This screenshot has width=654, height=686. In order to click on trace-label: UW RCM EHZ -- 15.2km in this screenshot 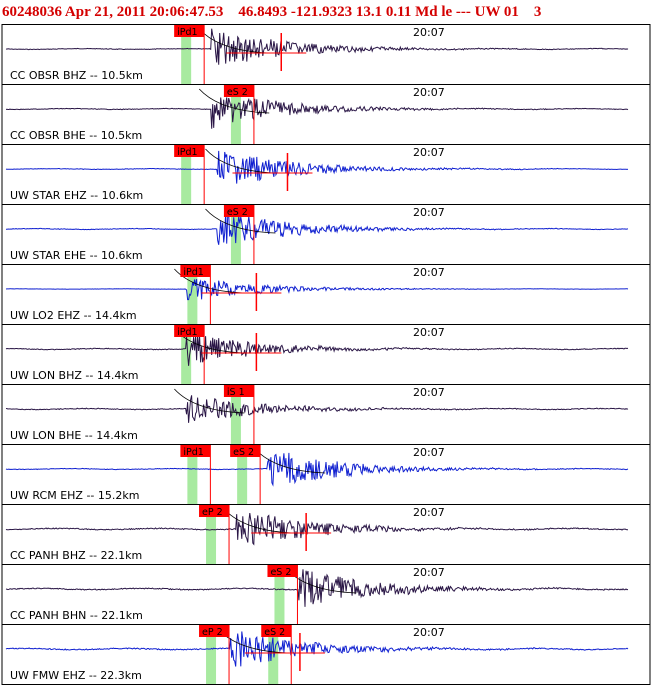, I will do `click(74, 495)`.